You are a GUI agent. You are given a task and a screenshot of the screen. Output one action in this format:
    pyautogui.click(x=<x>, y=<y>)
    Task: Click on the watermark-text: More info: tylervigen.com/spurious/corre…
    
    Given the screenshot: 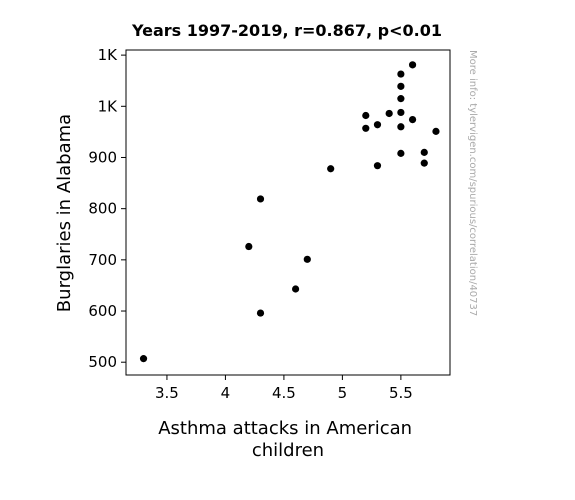 What is the action you would take?
    pyautogui.click(x=472, y=183)
    